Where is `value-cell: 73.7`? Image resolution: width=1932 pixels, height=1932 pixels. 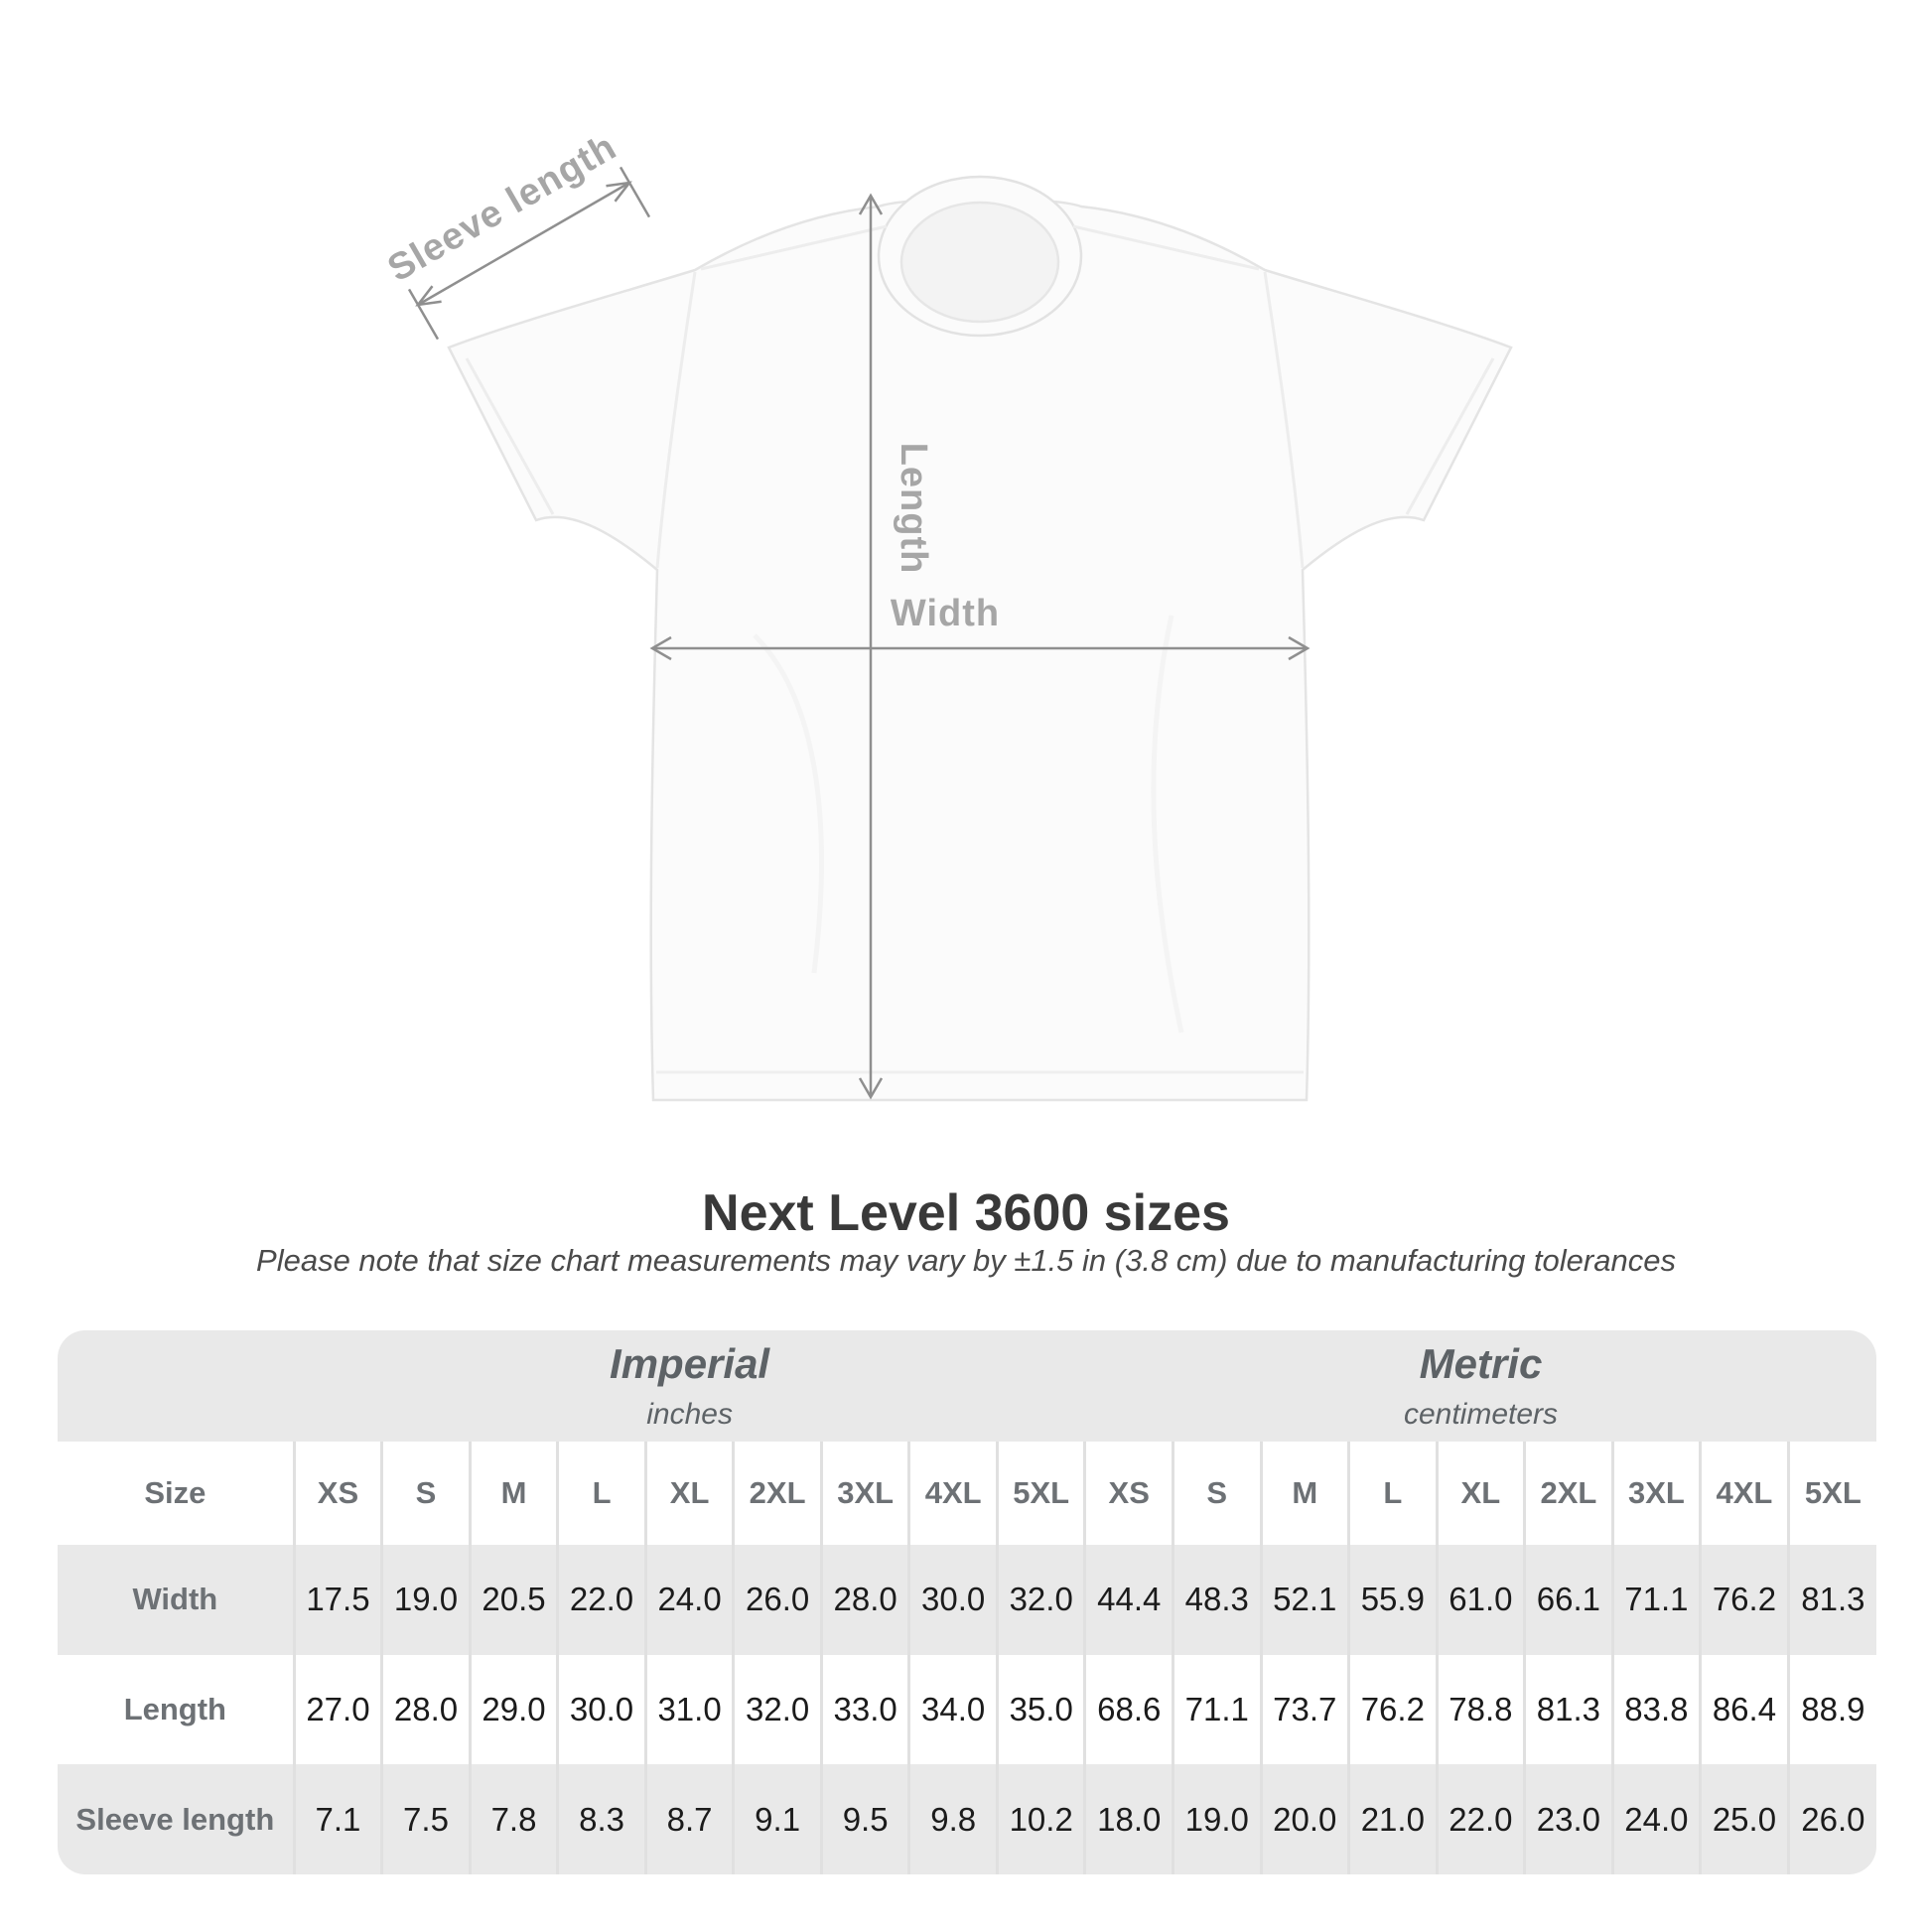
value-cell: 73.7 is located at coordinates (1304, 1709).